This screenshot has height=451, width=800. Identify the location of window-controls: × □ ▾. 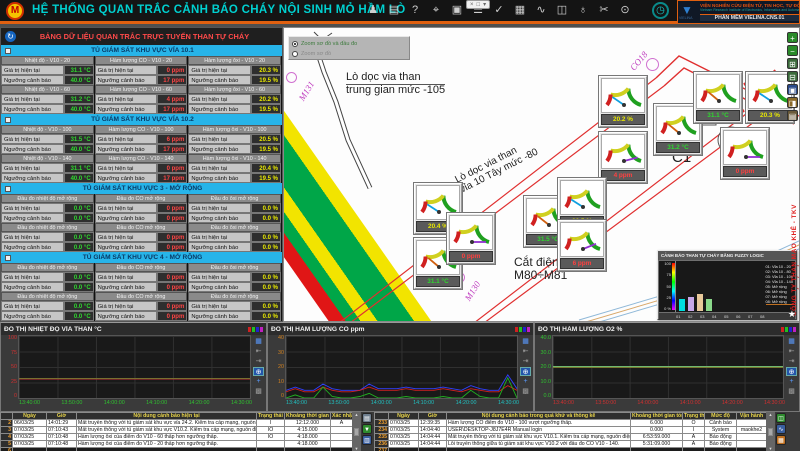
(478, 4).